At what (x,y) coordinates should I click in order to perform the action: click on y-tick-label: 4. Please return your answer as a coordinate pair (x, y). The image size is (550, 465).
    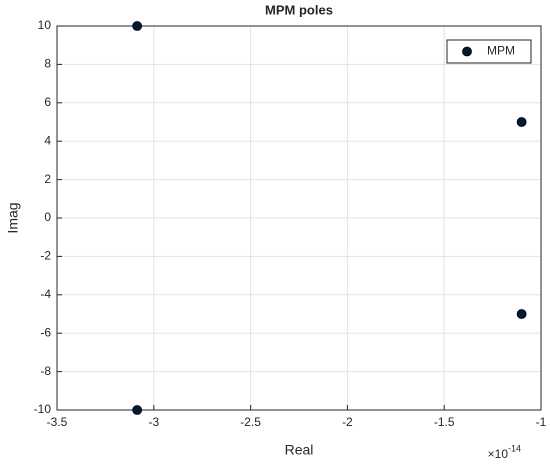
    Looking at the image, I should click on (47, 140).